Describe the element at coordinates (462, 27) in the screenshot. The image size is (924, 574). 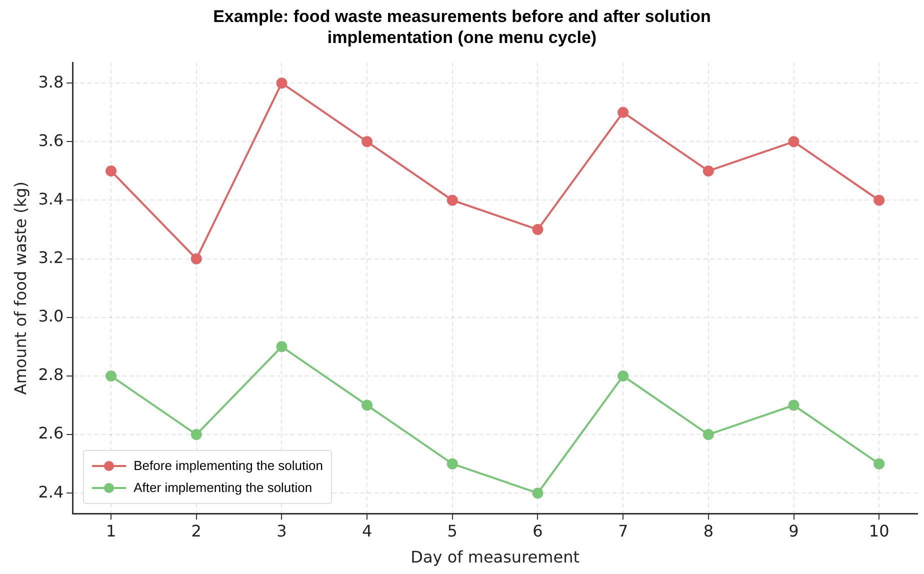
I see `chart-title: Example: food waste measurements before and after solution implementation (one menu cycle)` at that location.